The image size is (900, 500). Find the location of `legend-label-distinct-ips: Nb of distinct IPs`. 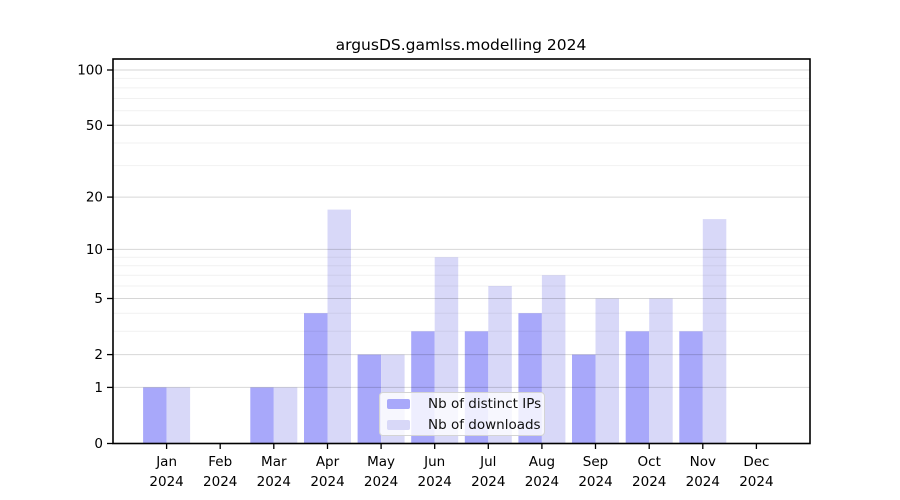

legend-label-distinct-ips: Nb of distinct IPs is located at coordinates (485, 403).